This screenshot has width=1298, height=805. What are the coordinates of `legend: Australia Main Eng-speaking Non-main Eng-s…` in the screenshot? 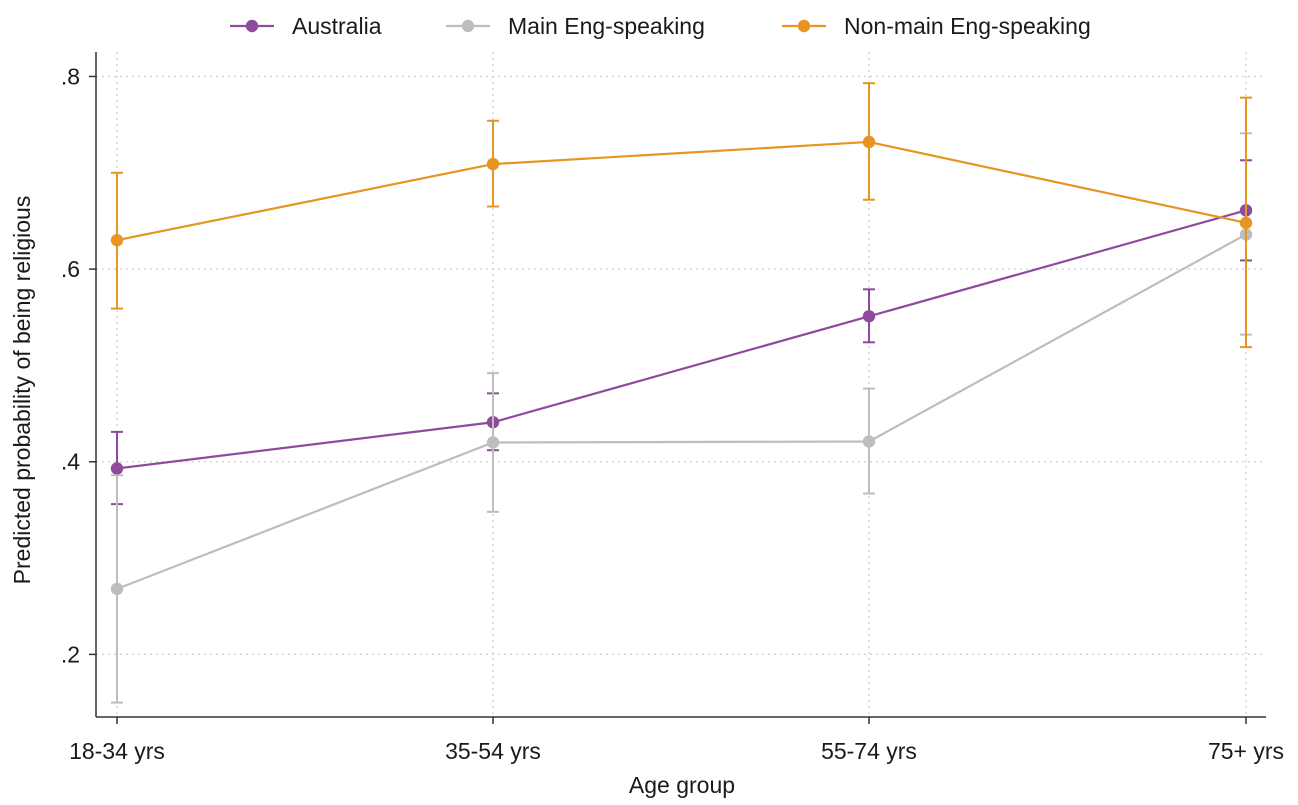 It's located at (660, 26).